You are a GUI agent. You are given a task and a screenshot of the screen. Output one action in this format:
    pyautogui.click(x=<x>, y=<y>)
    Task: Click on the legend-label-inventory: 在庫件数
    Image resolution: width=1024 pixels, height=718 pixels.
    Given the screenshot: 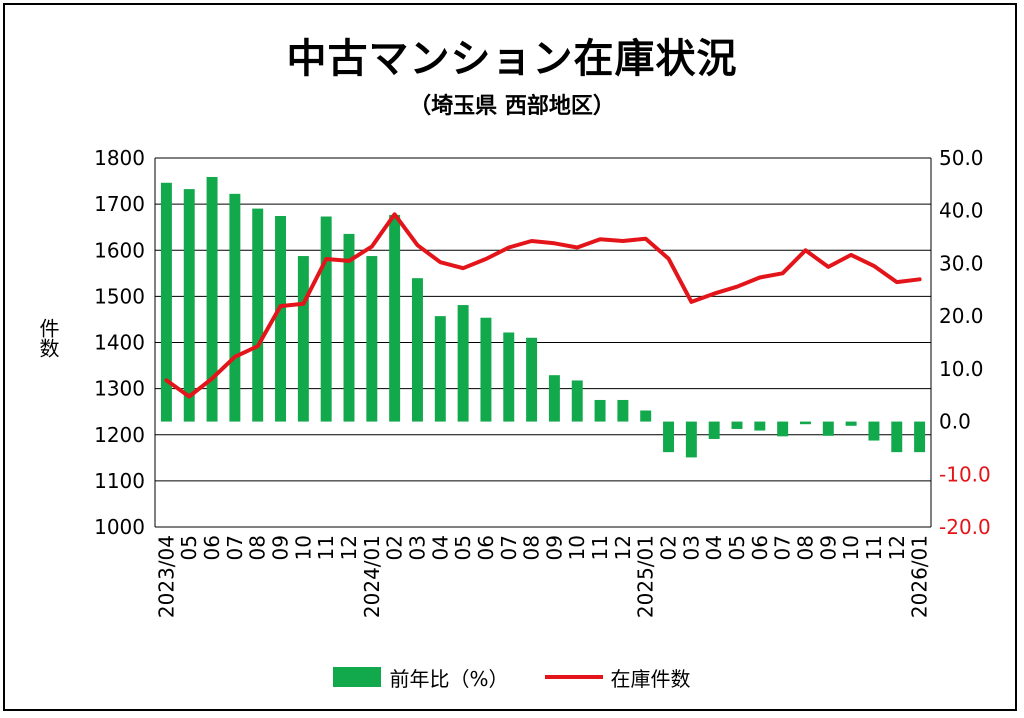 What is the action you would take?
    pyautogui.click(x=650, y=678)
    